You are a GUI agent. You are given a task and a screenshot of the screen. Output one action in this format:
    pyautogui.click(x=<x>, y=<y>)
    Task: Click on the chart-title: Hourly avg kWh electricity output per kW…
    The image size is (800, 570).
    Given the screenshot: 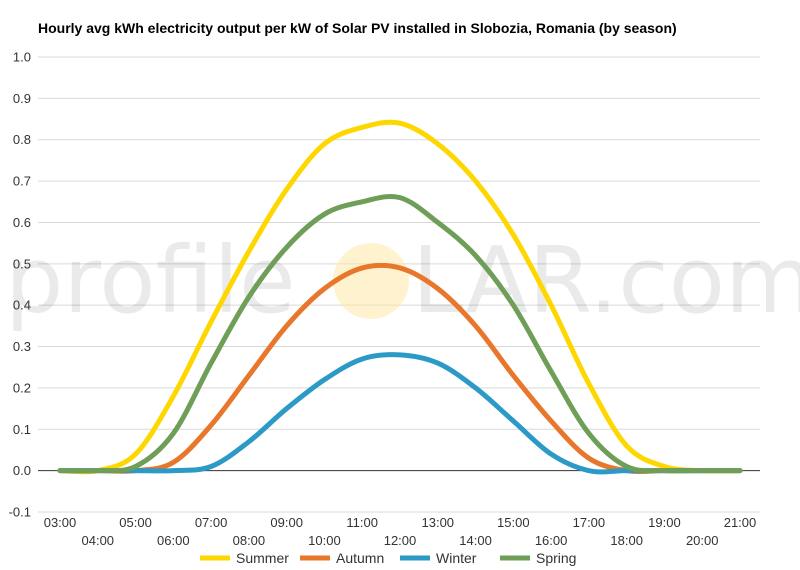 What is the action you would take?
    pyautogui.click(x=357, y=28)
    